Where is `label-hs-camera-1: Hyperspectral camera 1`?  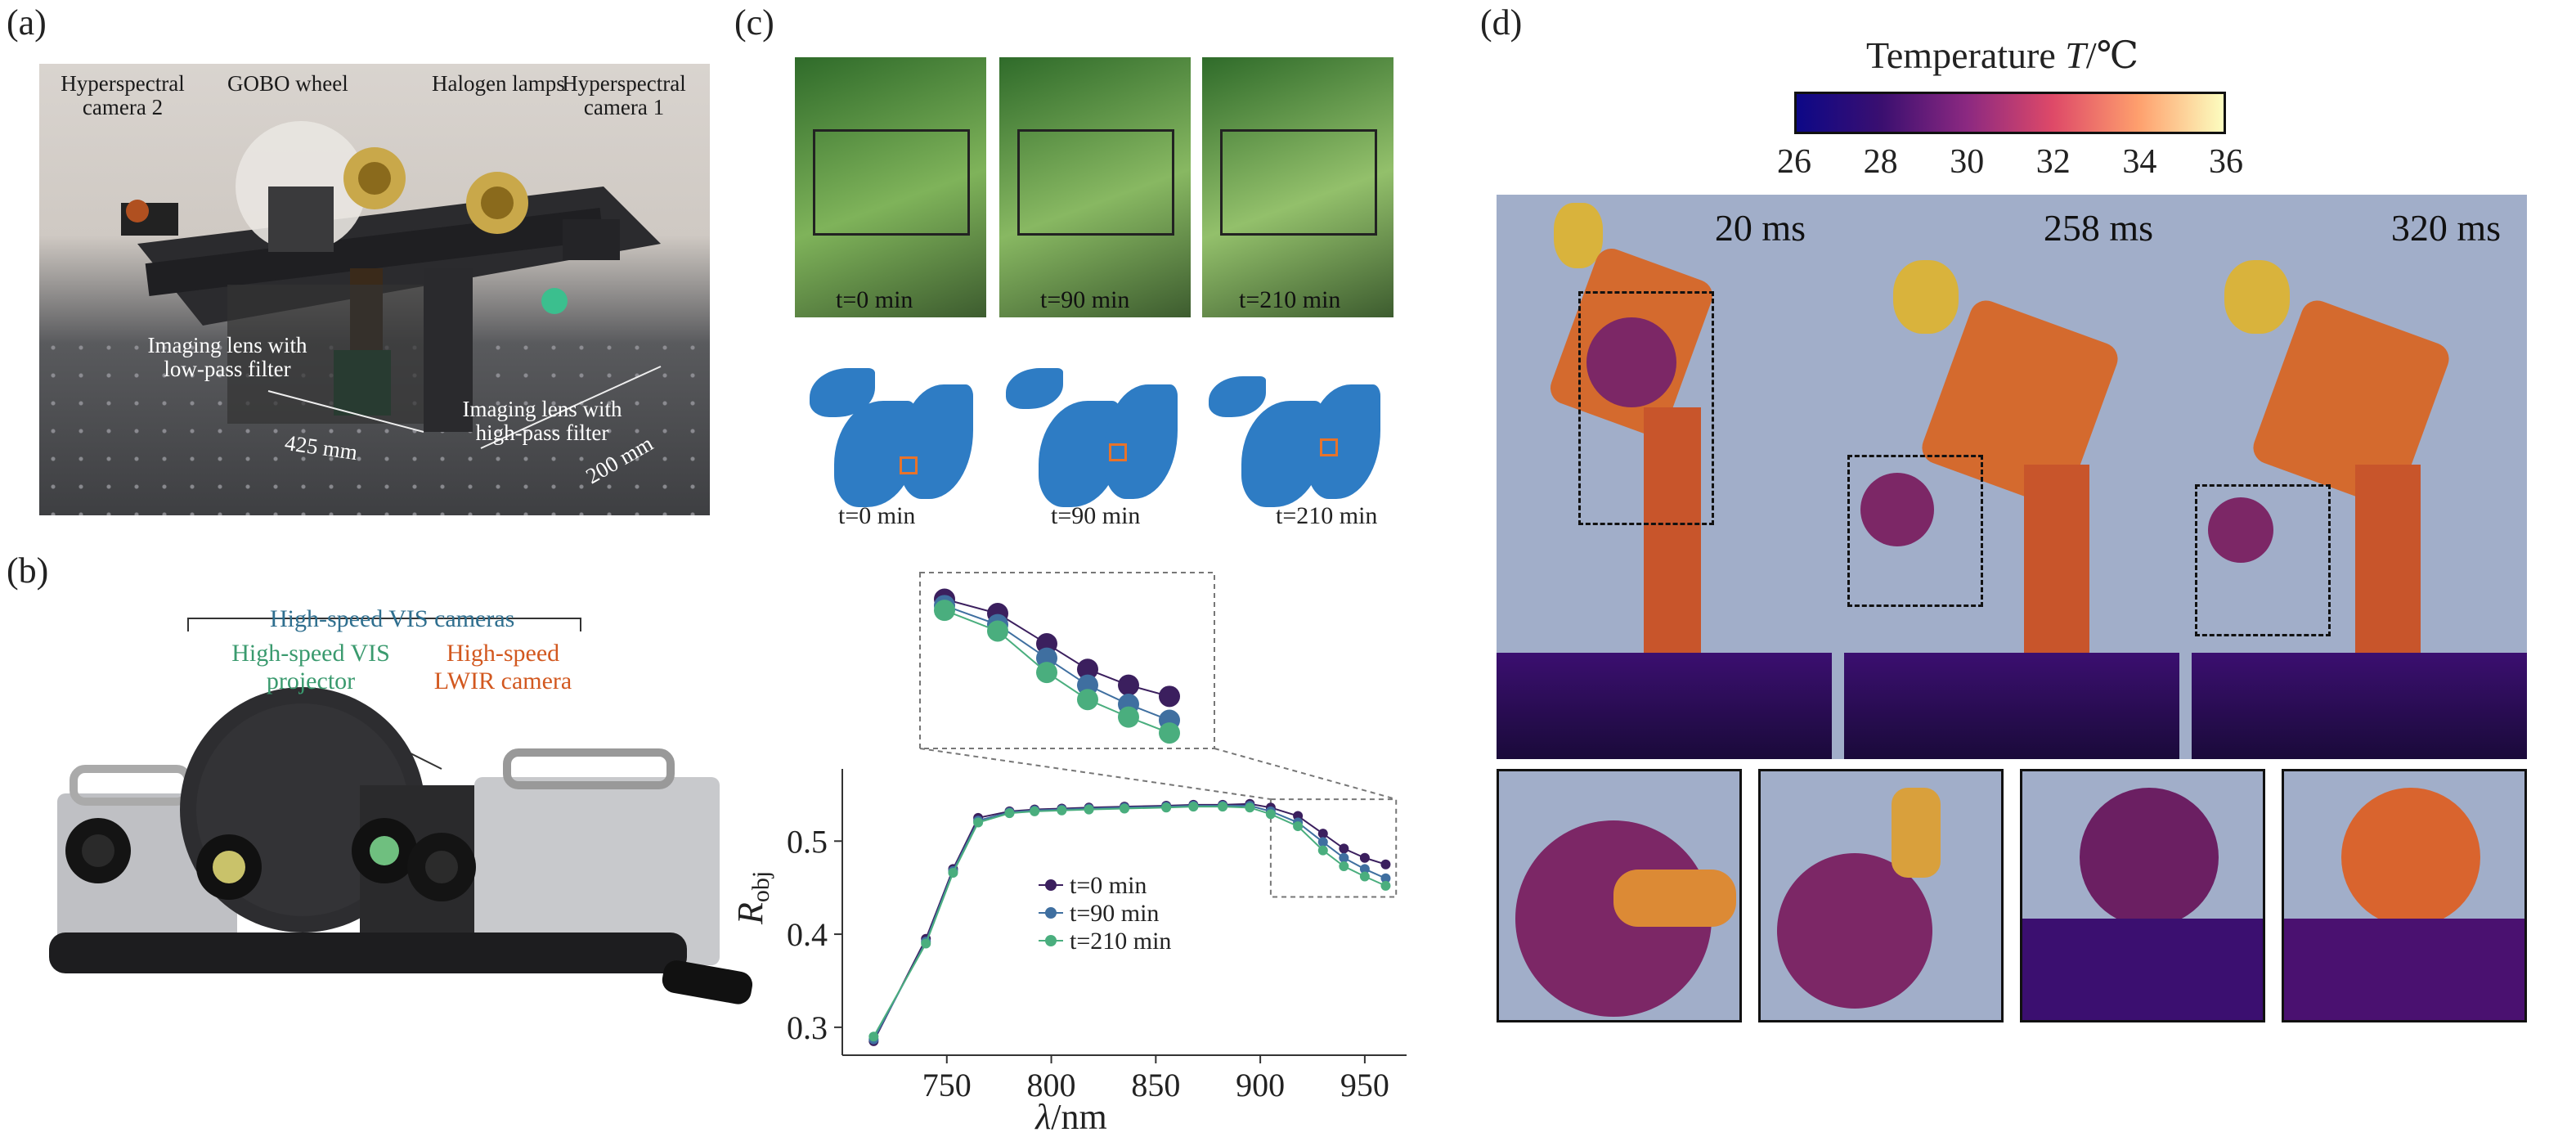 label-hs-camera-1: Hyperspectral camera 1 is located at coordinates (624, 95).